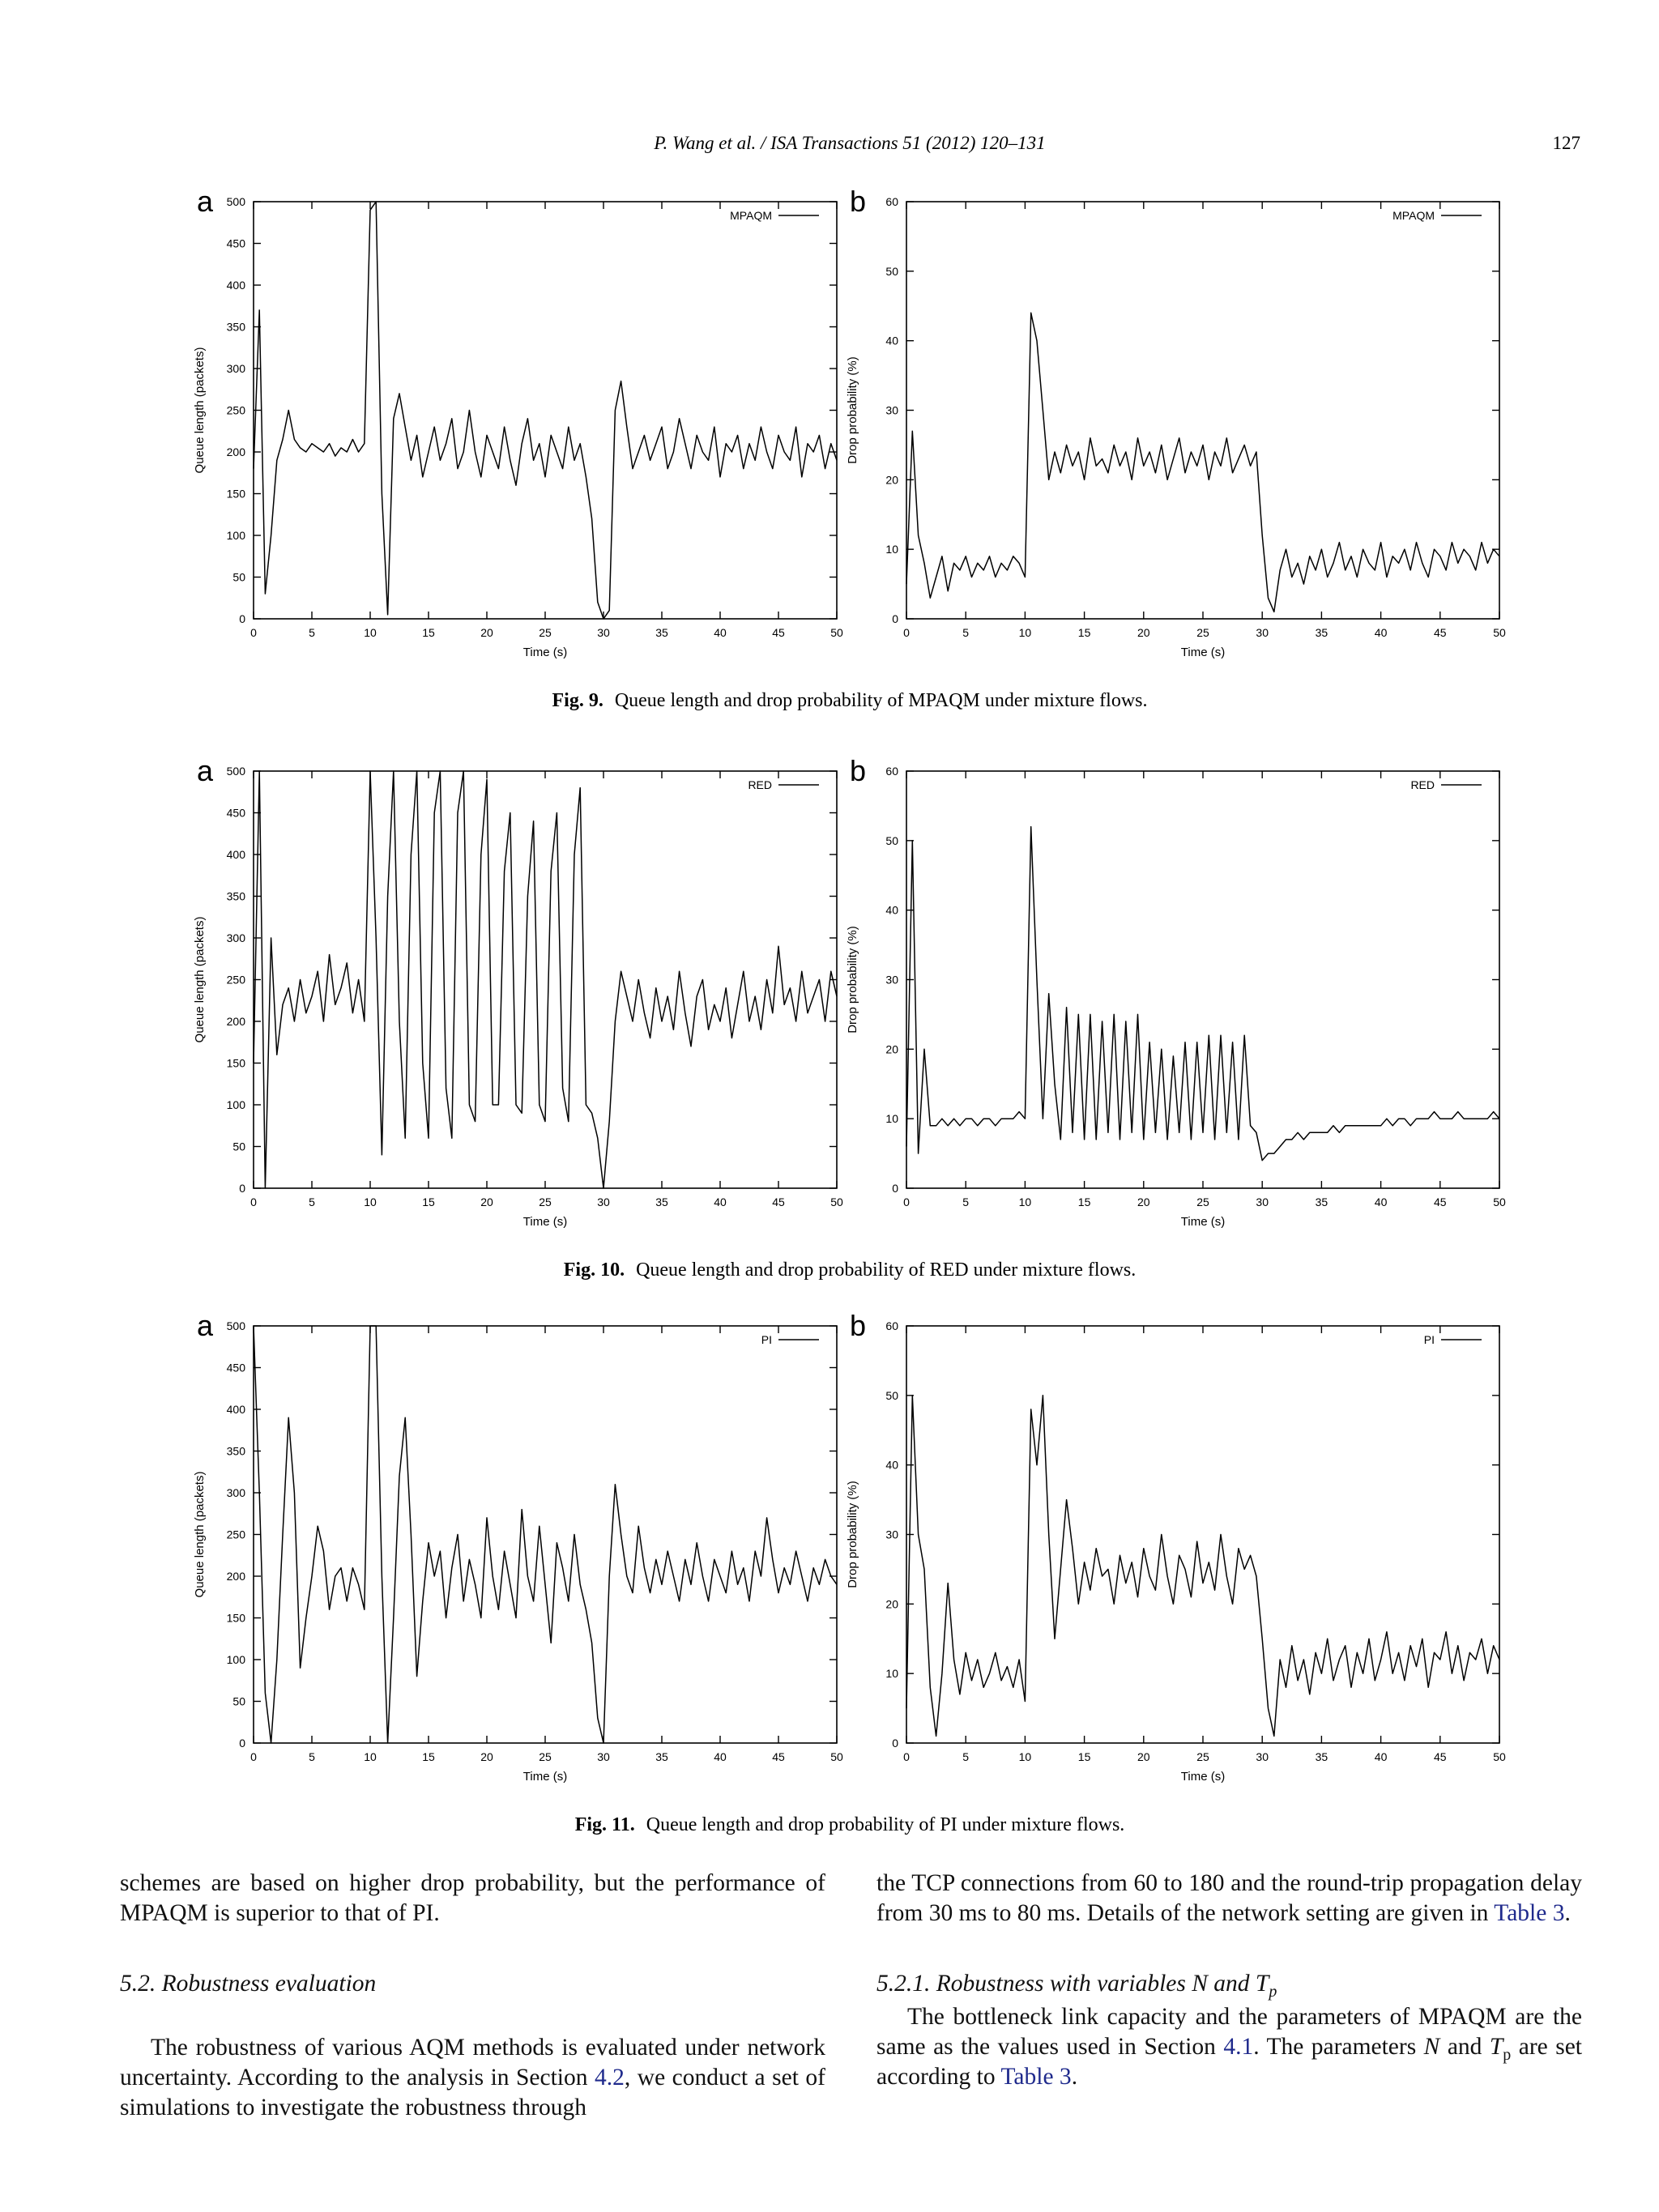 This screenshot has height=2212, width=1659. Describe the element at coordinates (236, 285) in the screenshot. I see `y-tick-label: 400` at that location.